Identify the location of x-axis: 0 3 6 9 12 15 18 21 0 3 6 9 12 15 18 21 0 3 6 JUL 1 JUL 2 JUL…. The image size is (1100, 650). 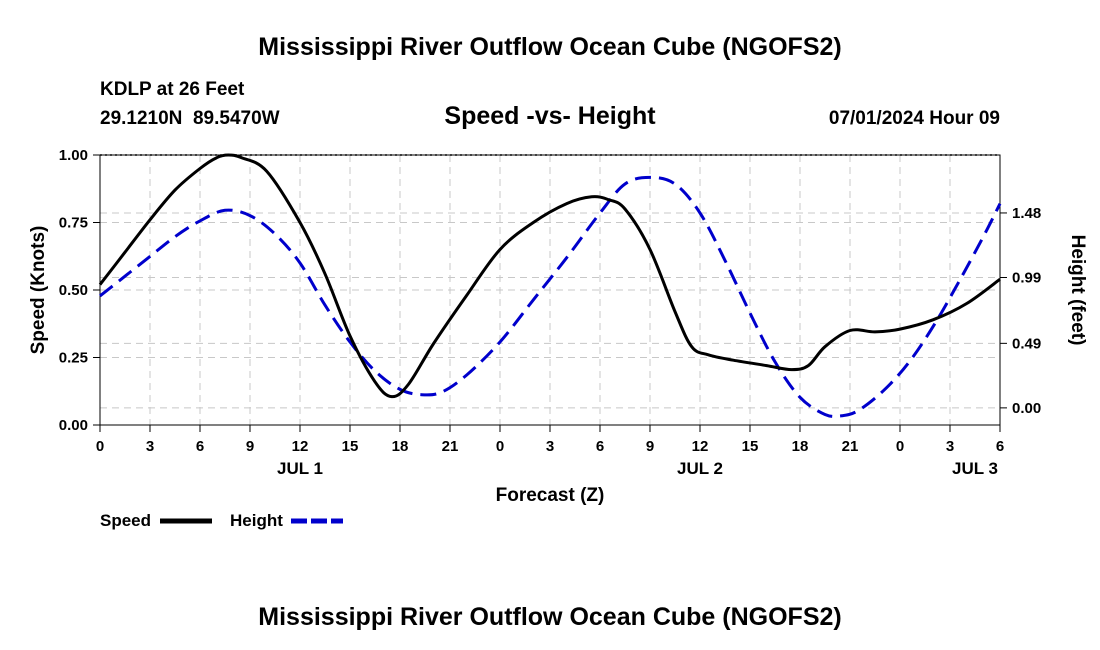
(550, 451).